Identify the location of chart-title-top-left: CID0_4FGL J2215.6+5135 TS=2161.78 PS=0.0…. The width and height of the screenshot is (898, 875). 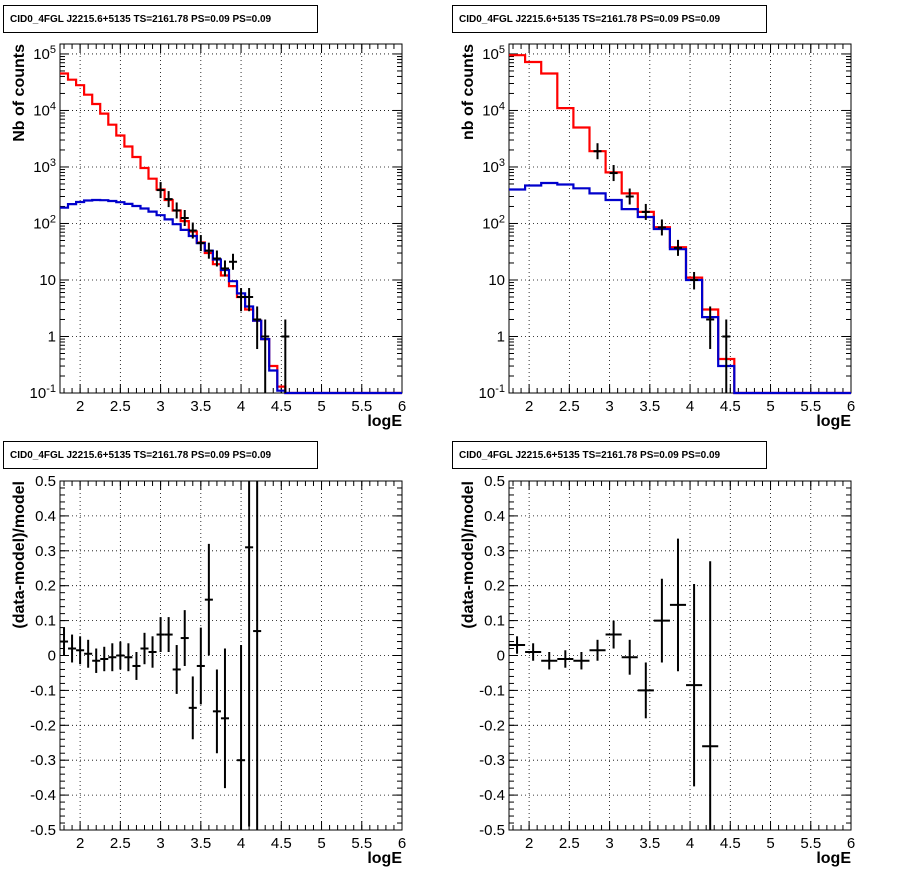
(160, 19).